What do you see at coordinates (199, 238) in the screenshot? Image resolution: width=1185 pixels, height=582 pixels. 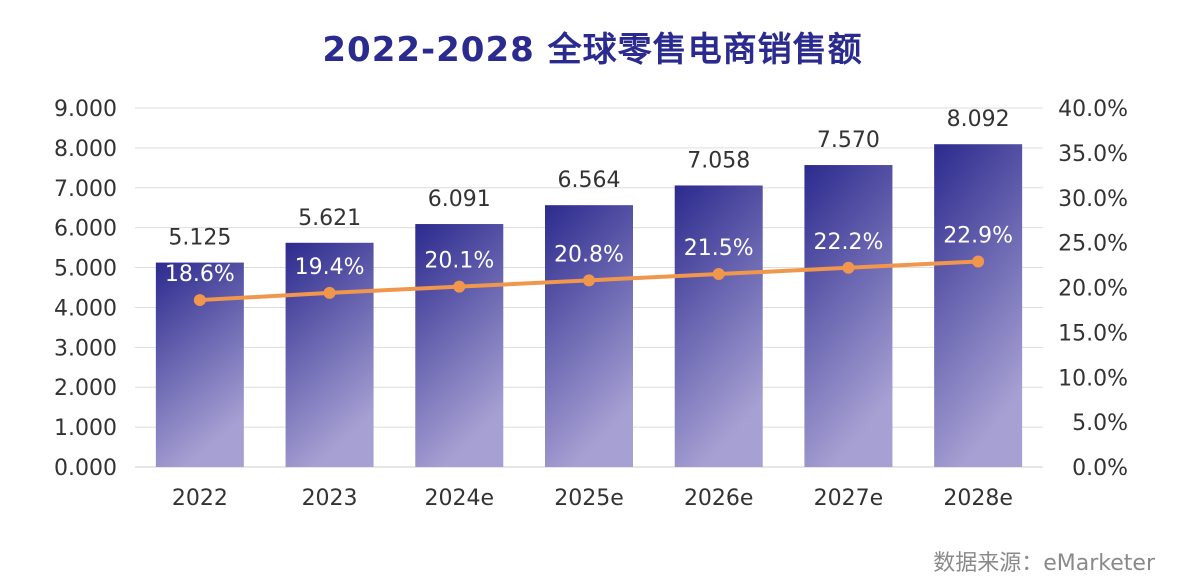 I see `bar-value-label: 5.125` at bounding box center [199, 238].